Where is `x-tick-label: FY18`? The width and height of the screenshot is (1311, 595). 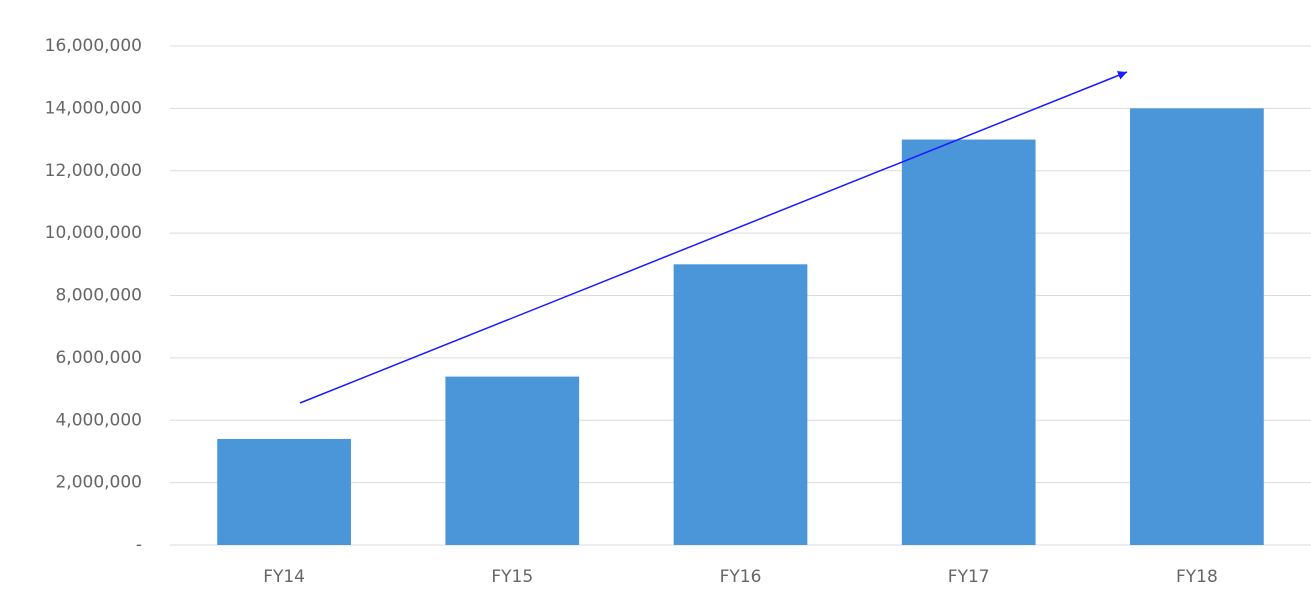
x-tick-label: FY18 is located at coordinates (1197, 577).